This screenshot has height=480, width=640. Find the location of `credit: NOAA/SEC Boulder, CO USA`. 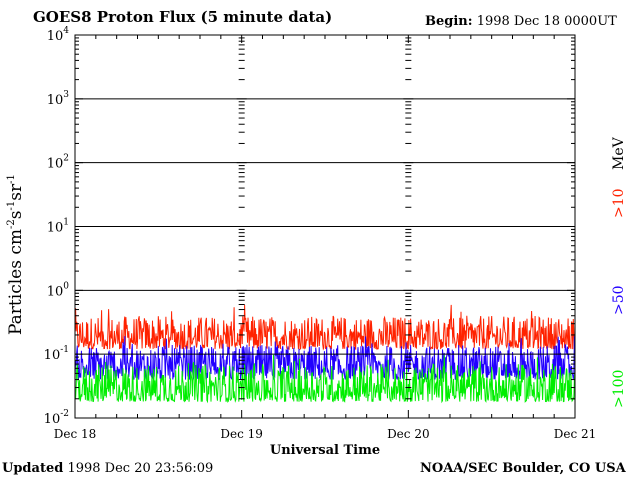

credit: NOAA/SEC Boulder, CO USA is located at coordinates (523, 468).